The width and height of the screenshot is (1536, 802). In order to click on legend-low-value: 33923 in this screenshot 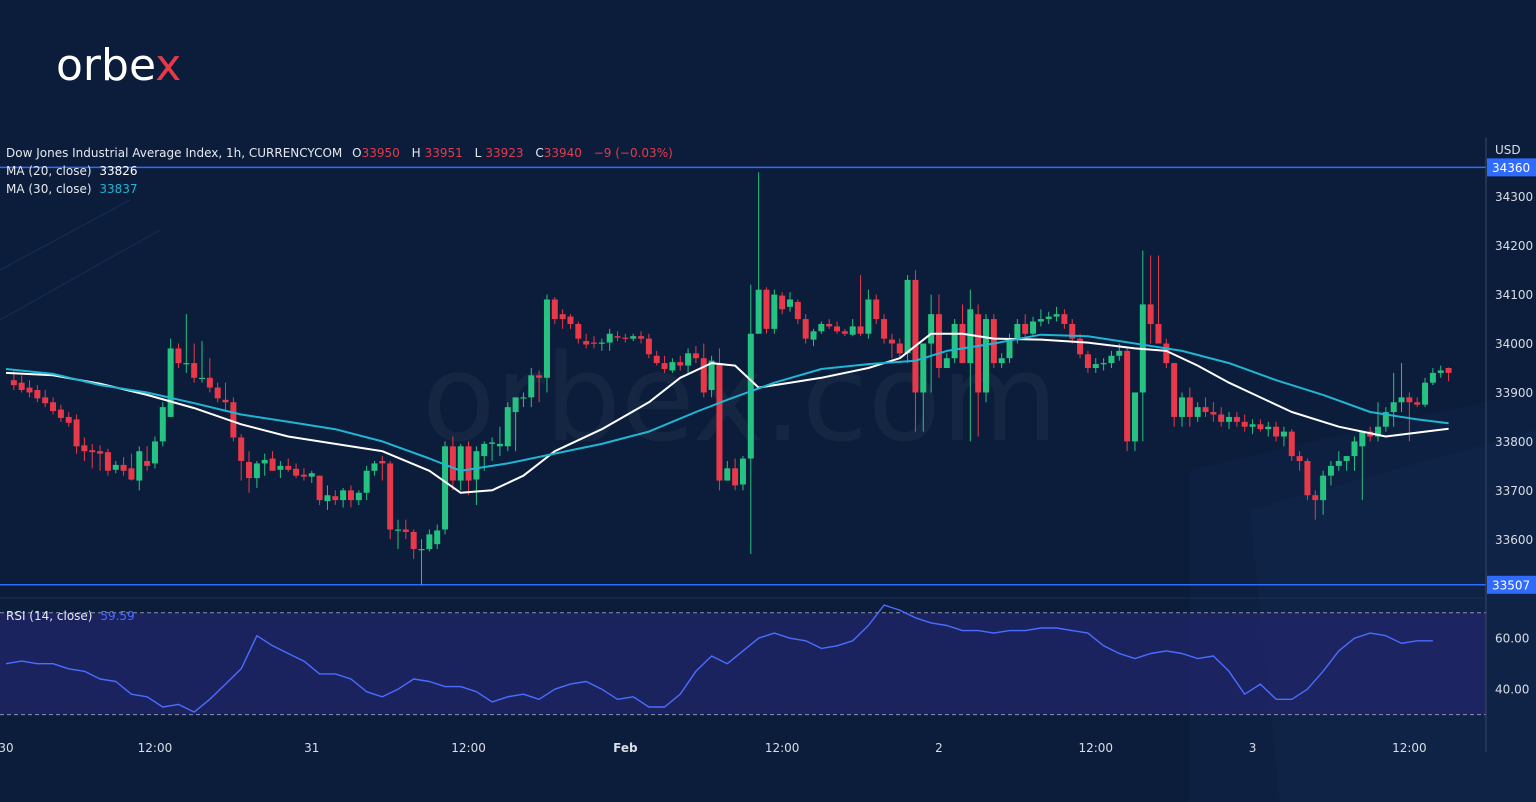, I will do `click(504, 153)`.